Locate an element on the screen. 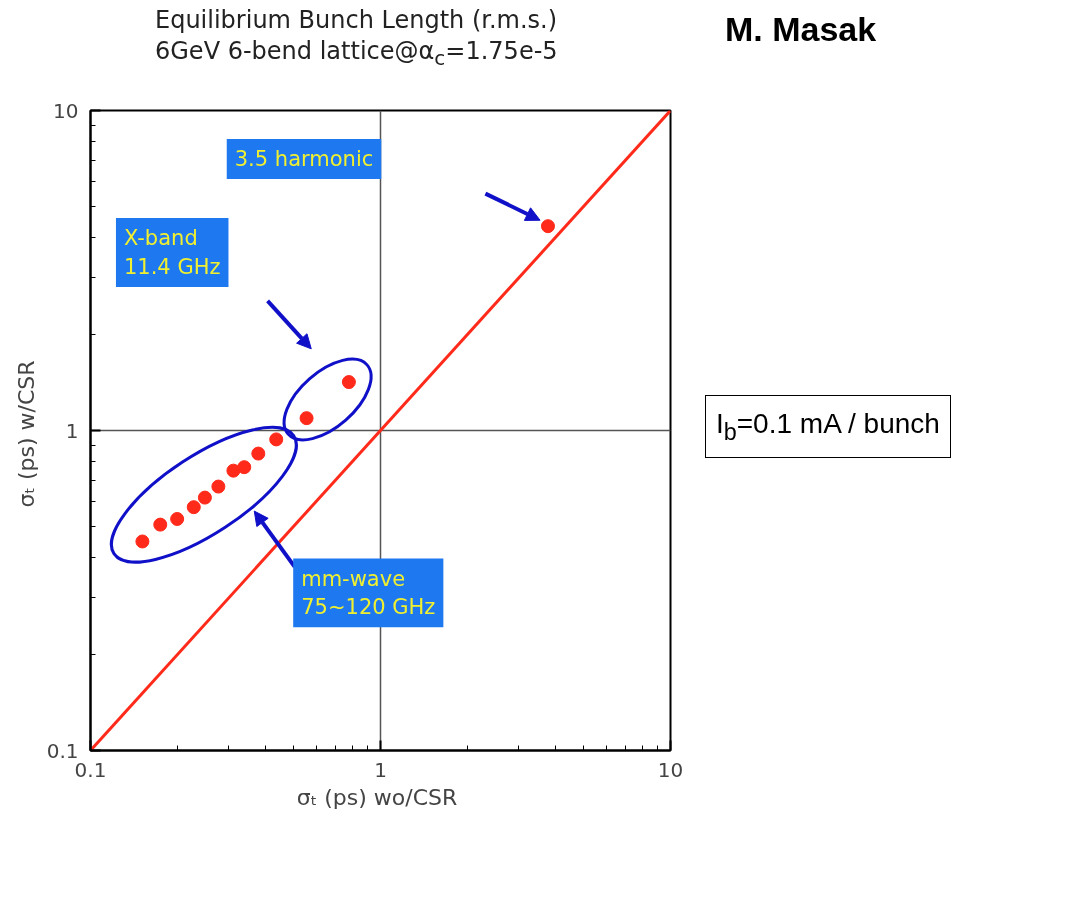 The height and width of the screenshot is (909, 1072). x-axis-title: σₜ (ps) wo/CSR is located at coordinates (377, 797).